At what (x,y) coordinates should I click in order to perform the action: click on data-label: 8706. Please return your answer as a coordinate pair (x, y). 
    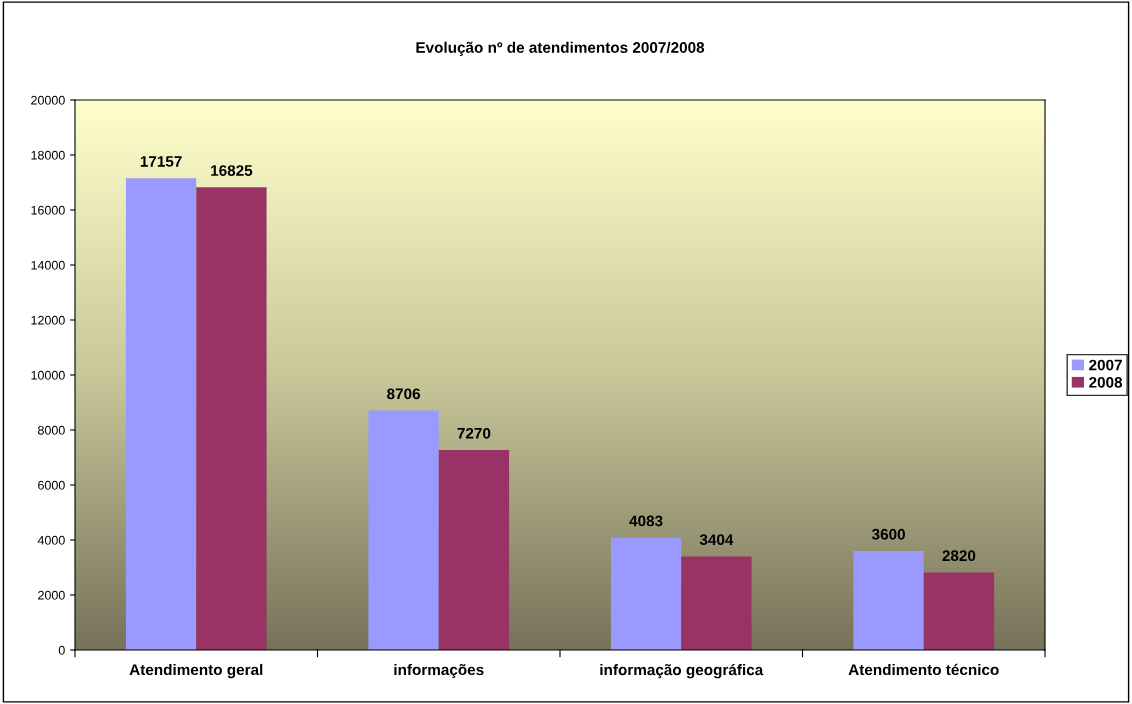
    Looking at the image, I should click on (404, 394).